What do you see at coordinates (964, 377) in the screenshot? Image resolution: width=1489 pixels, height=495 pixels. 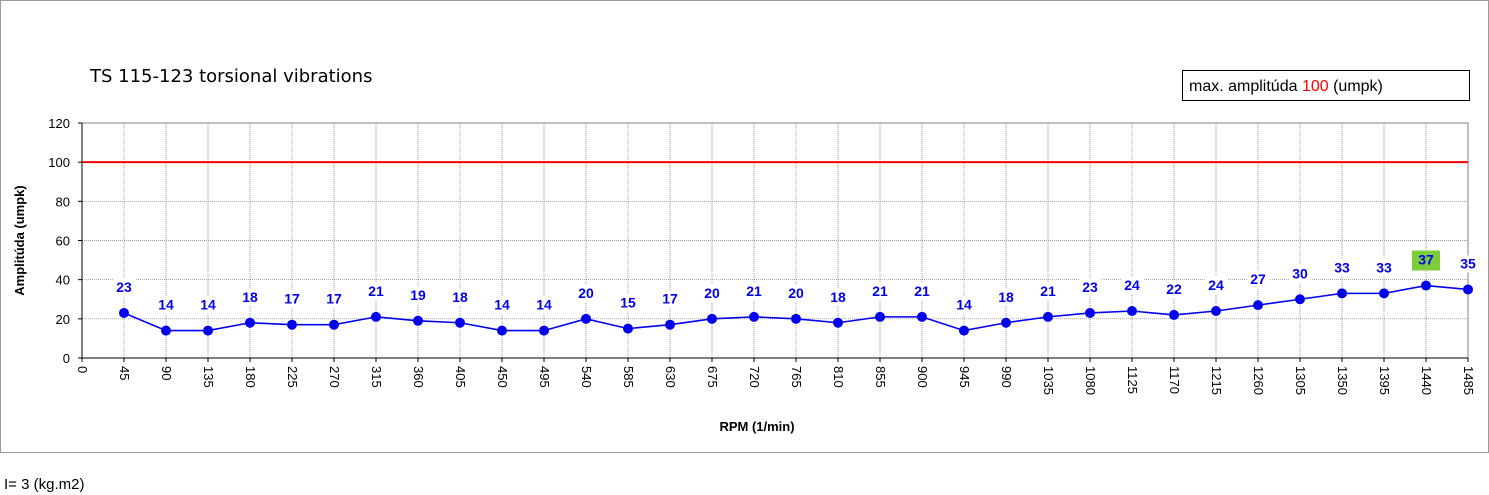 I see `x-tick-label: 945` at bounding box center [964, 377].